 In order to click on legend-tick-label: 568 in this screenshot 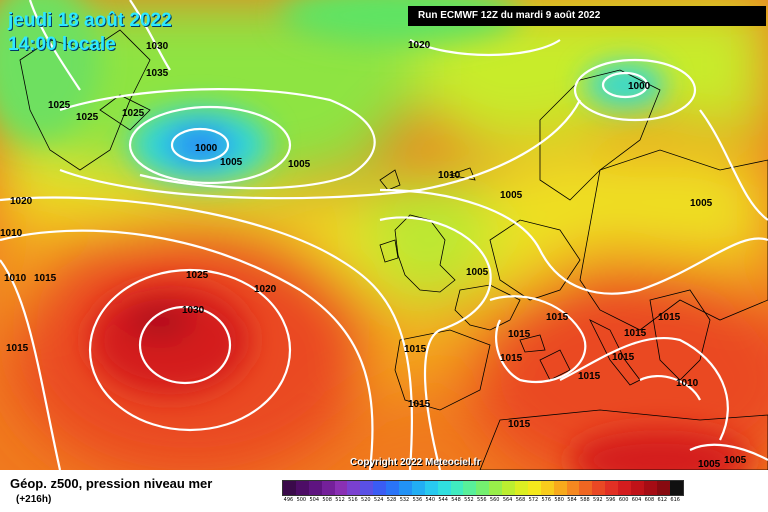, I will do `click(520, 500)`.